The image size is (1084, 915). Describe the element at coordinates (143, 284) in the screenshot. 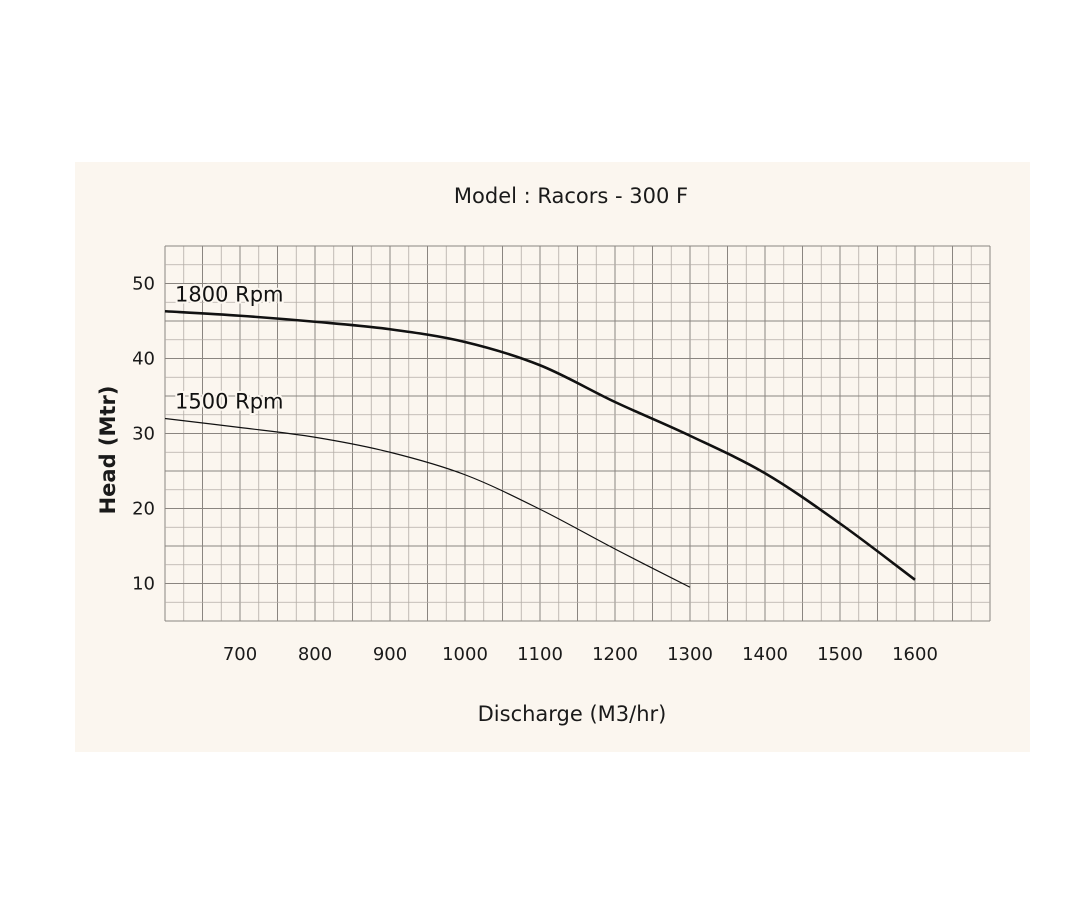

I see `y-tick-label: 50` at that location.